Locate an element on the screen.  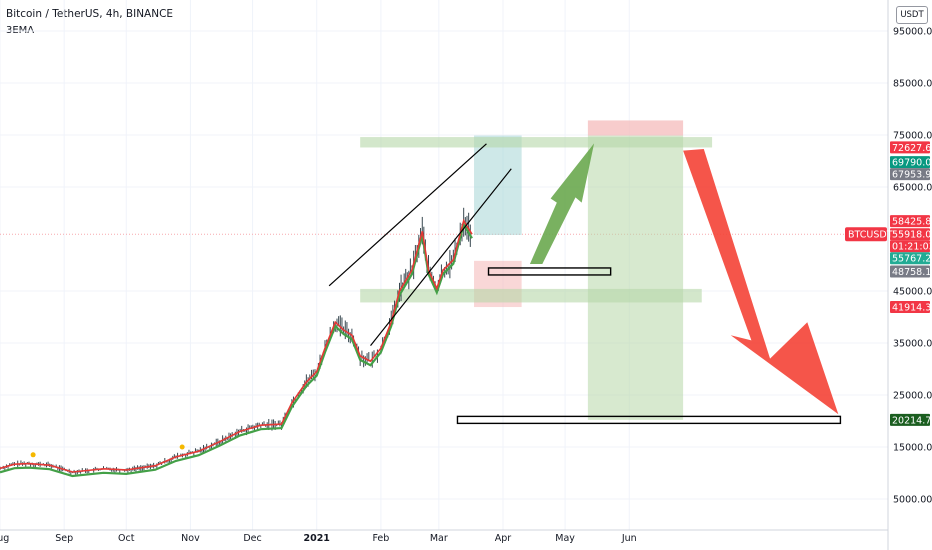
price-tag-label: 20214.77 is located at coordinates (912, 420).